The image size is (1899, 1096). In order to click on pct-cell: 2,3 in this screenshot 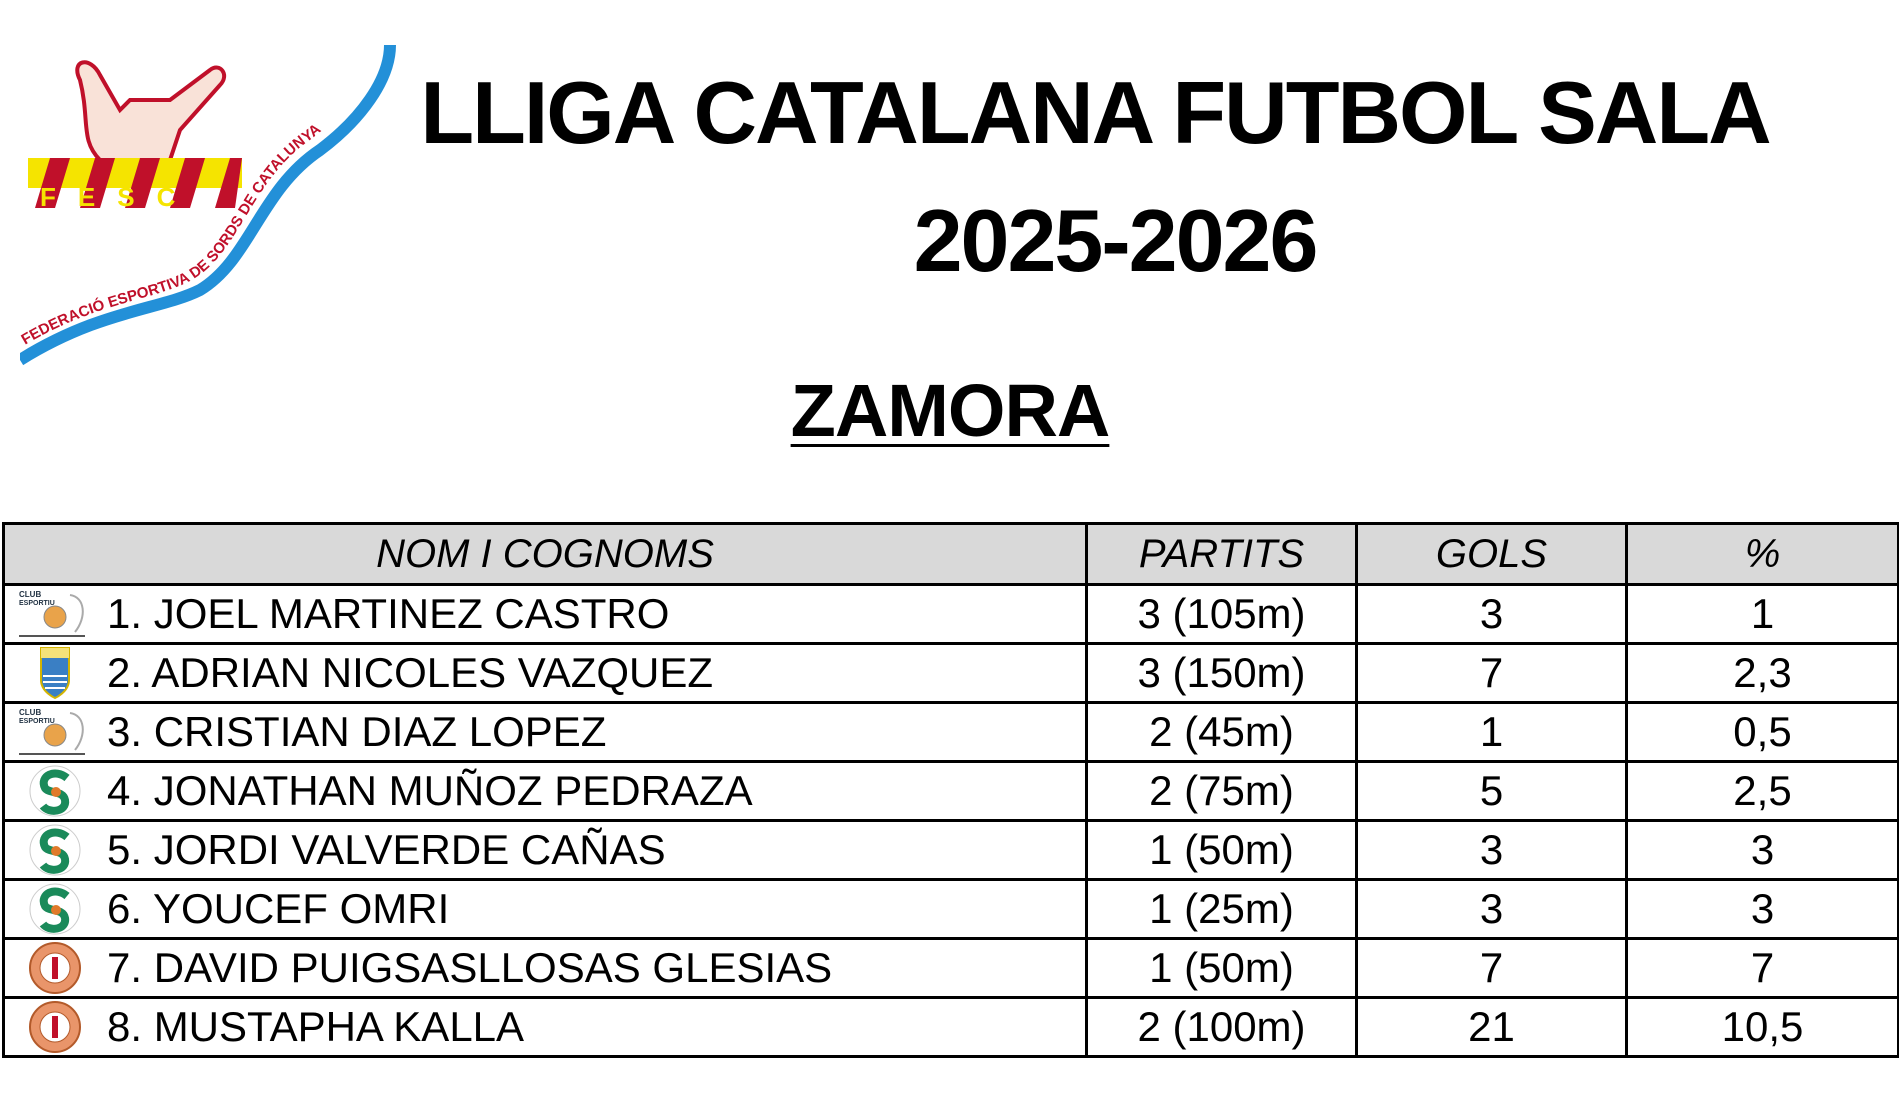, I will do `click(1762, 673)`.